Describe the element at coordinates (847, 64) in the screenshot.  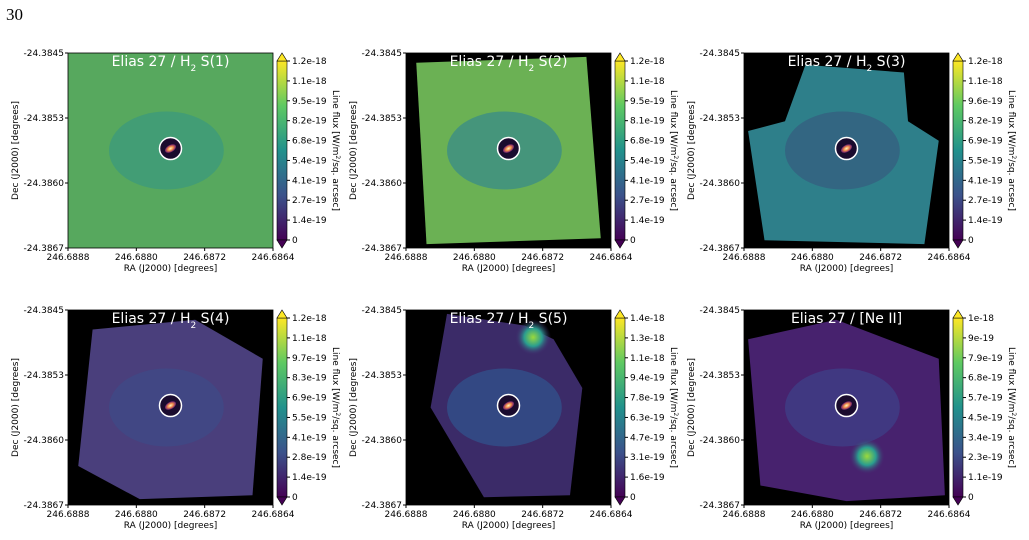
I see `panel-title: Elias 27 / H2 S(3)` at that location.